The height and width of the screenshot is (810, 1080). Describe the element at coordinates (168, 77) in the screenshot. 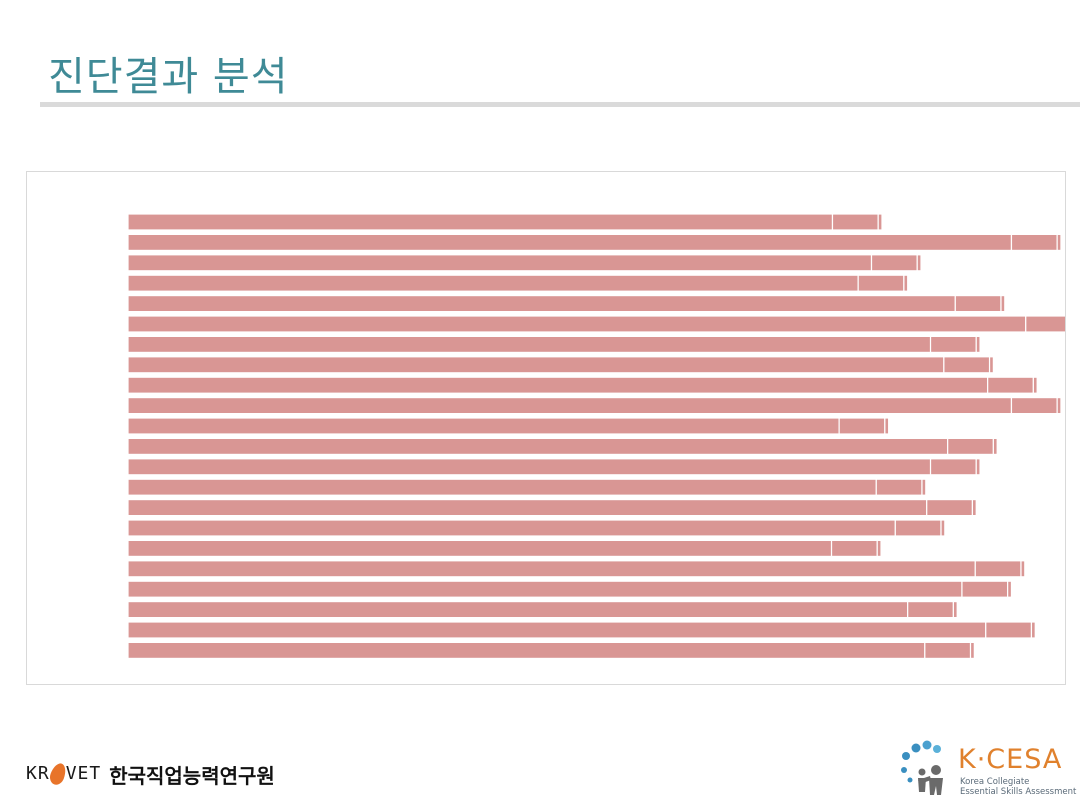

I see `slide-title: 진단결과 분석` at that location.